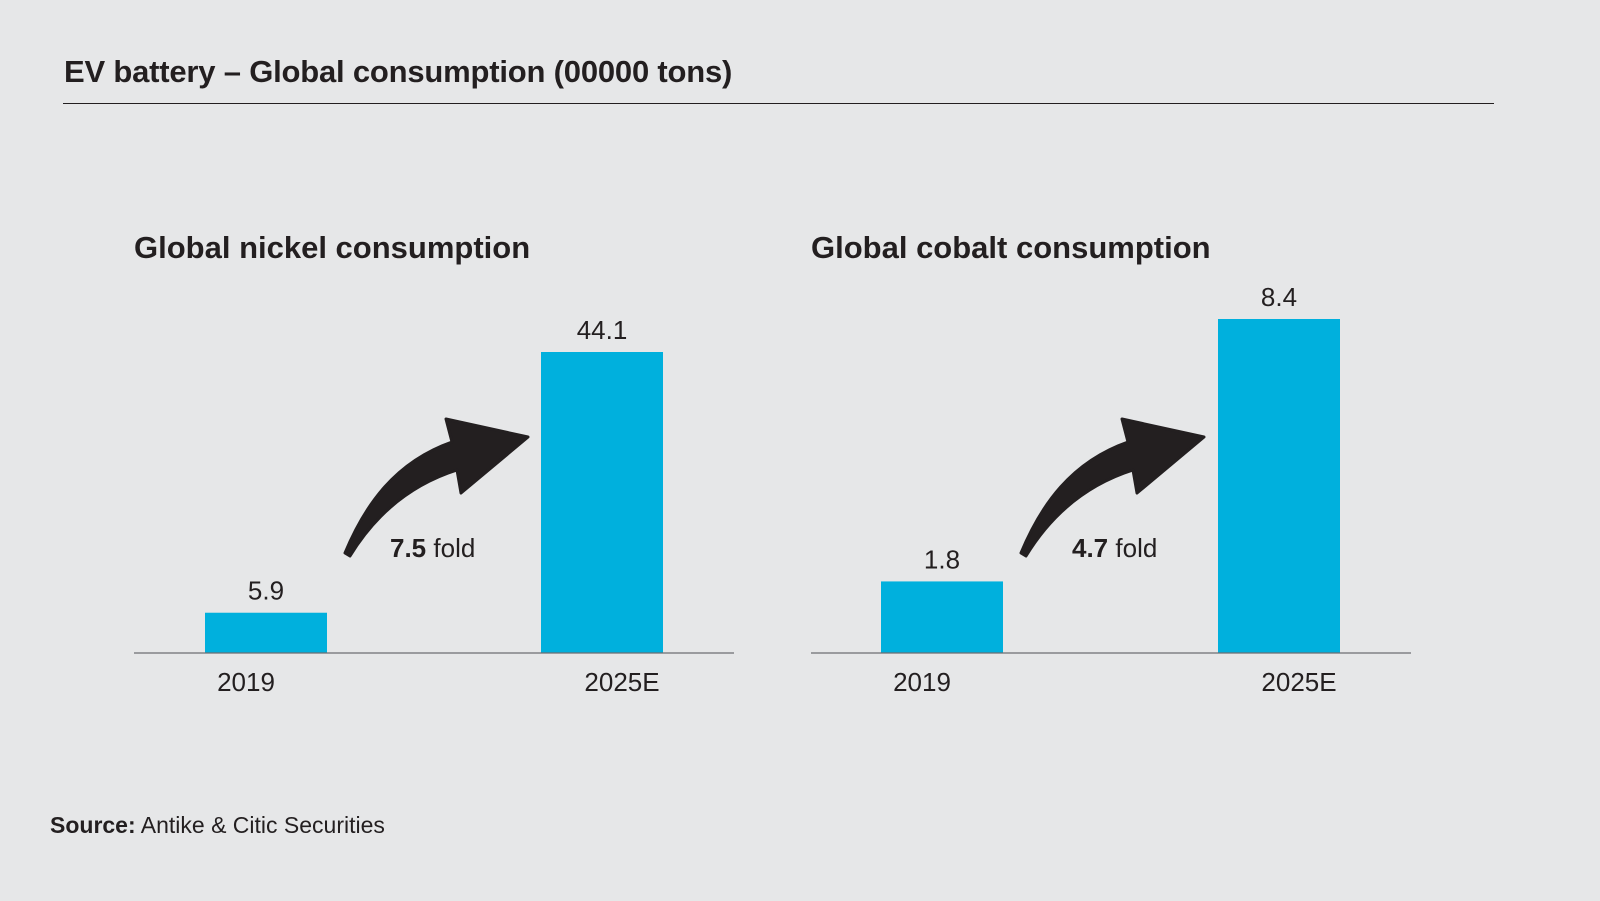 Image resolution: width=1600 pixels, height=901 pixels. I want to click on cobalt-fold-suffix: fold, so click(1132, 548).